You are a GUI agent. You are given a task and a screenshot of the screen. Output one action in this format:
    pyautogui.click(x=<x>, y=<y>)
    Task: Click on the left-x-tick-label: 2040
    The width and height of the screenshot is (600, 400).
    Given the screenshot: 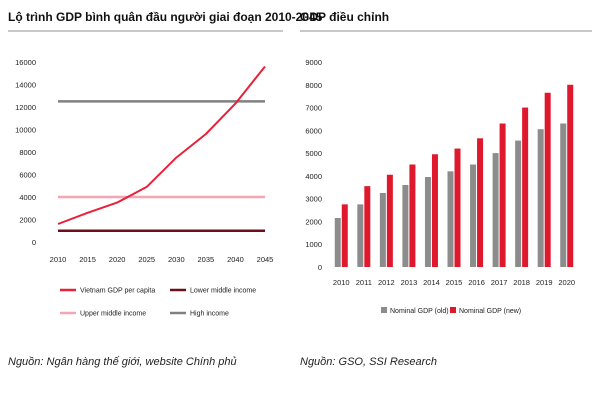 What is the action you would take?
    pyautogui.click(x=235, y=259)
    